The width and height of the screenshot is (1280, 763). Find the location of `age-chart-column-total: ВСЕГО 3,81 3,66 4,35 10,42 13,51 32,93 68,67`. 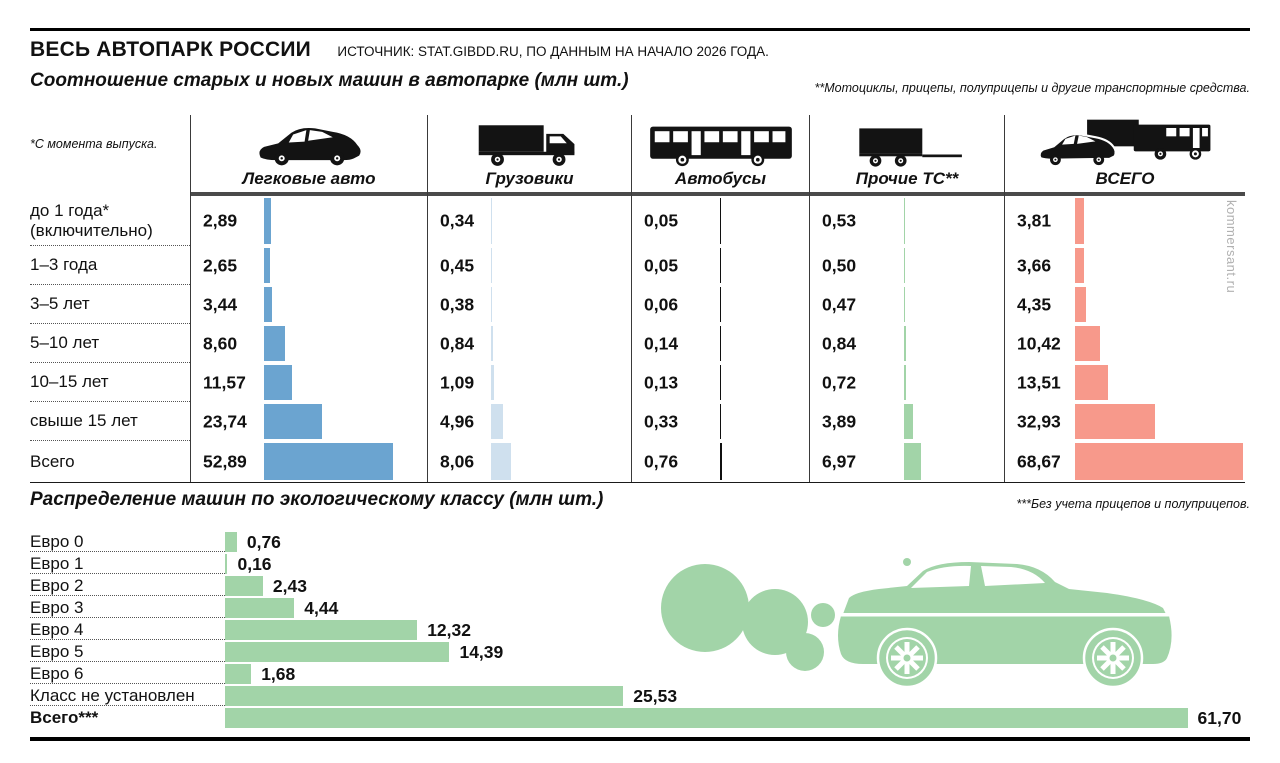

age-chart-column-total: ВСЕГО 3,81 3,66 4,35 10,42 13,51 32,93 68,67 is located at coordinates (1124, 298).